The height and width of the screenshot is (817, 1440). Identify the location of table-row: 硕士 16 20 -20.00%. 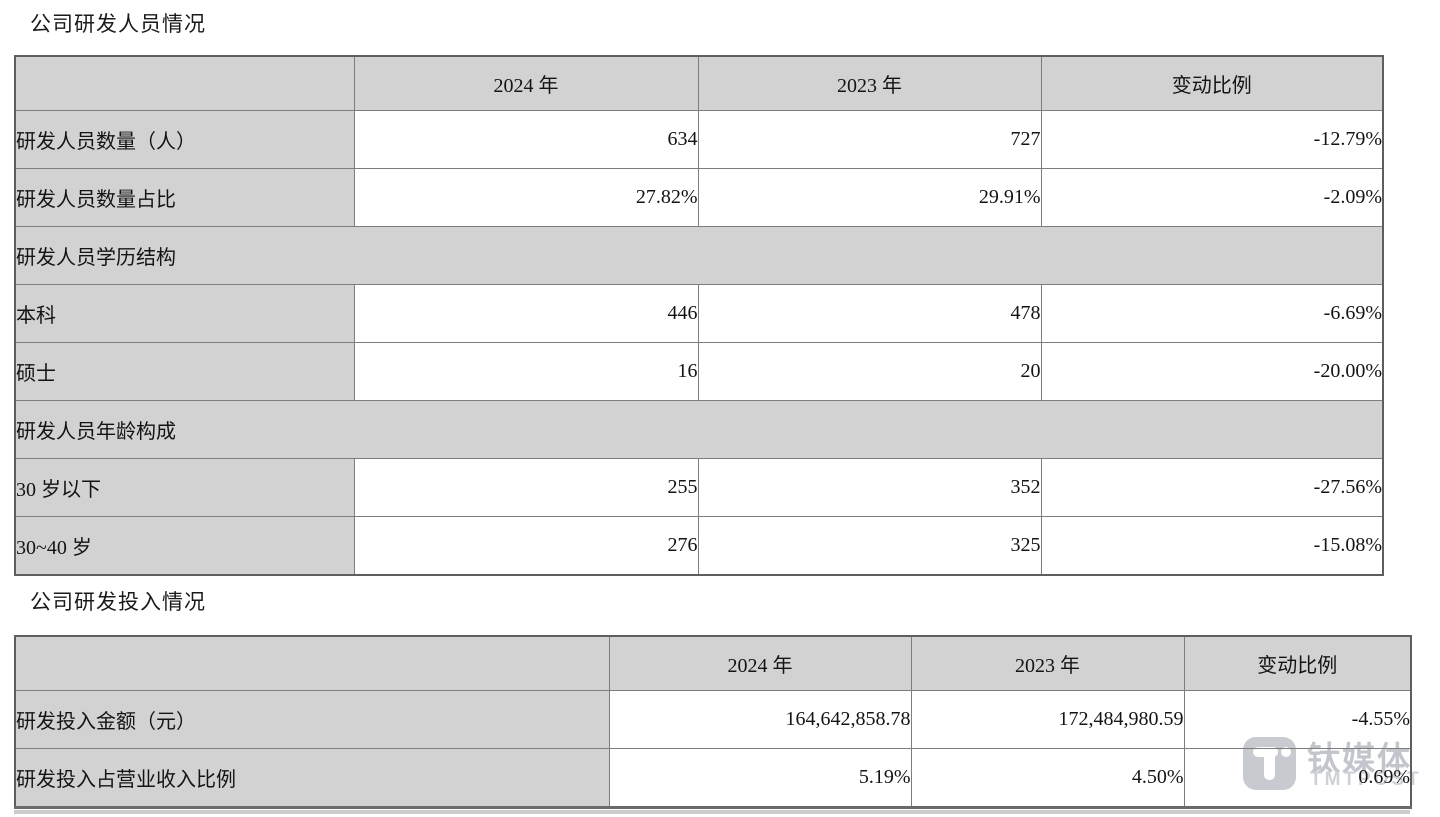
(699, 371).